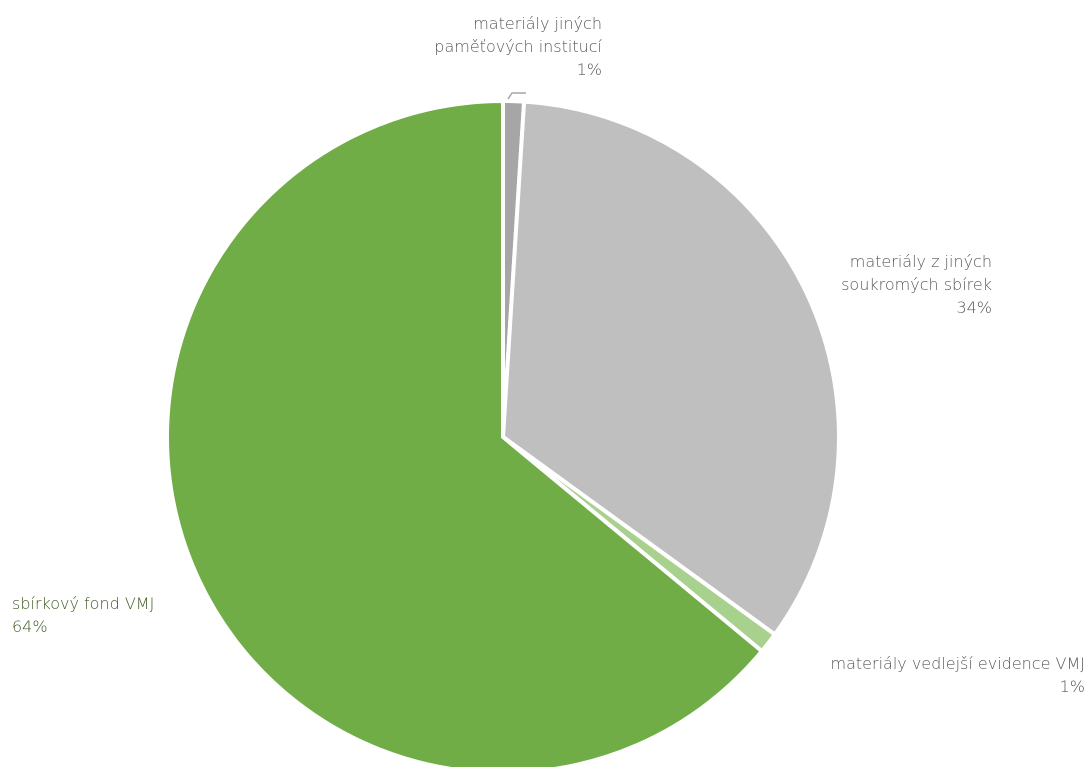  I want to click on slice-label: materiály jiných paměťových institucí 1%, so click(497, 46).